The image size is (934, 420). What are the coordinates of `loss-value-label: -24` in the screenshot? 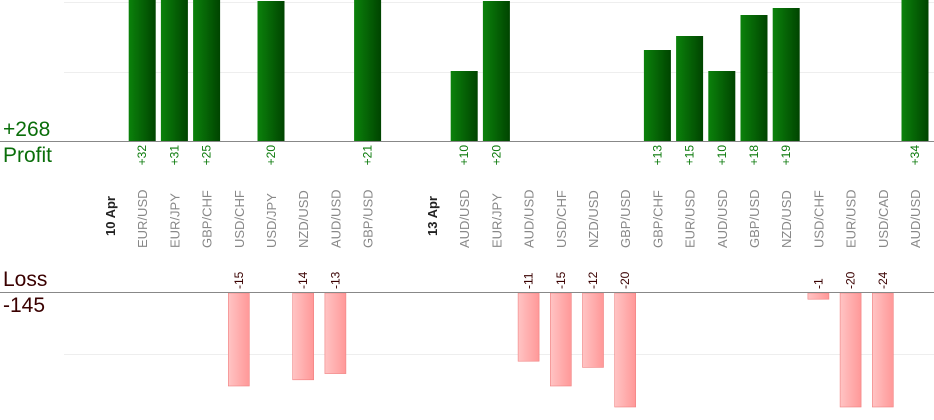 It's located at (883, 280).